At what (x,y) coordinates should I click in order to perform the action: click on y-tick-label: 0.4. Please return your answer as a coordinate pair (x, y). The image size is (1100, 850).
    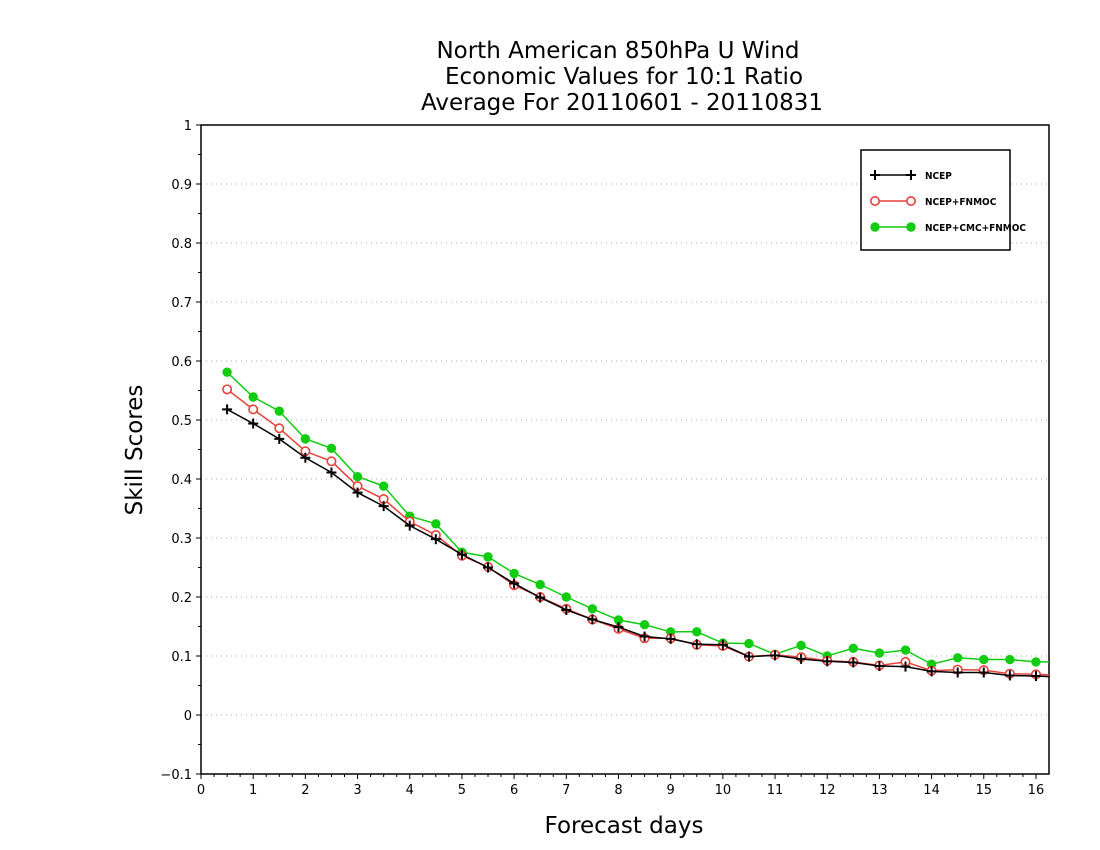
    Looking at the image, I should click on (181, 480).